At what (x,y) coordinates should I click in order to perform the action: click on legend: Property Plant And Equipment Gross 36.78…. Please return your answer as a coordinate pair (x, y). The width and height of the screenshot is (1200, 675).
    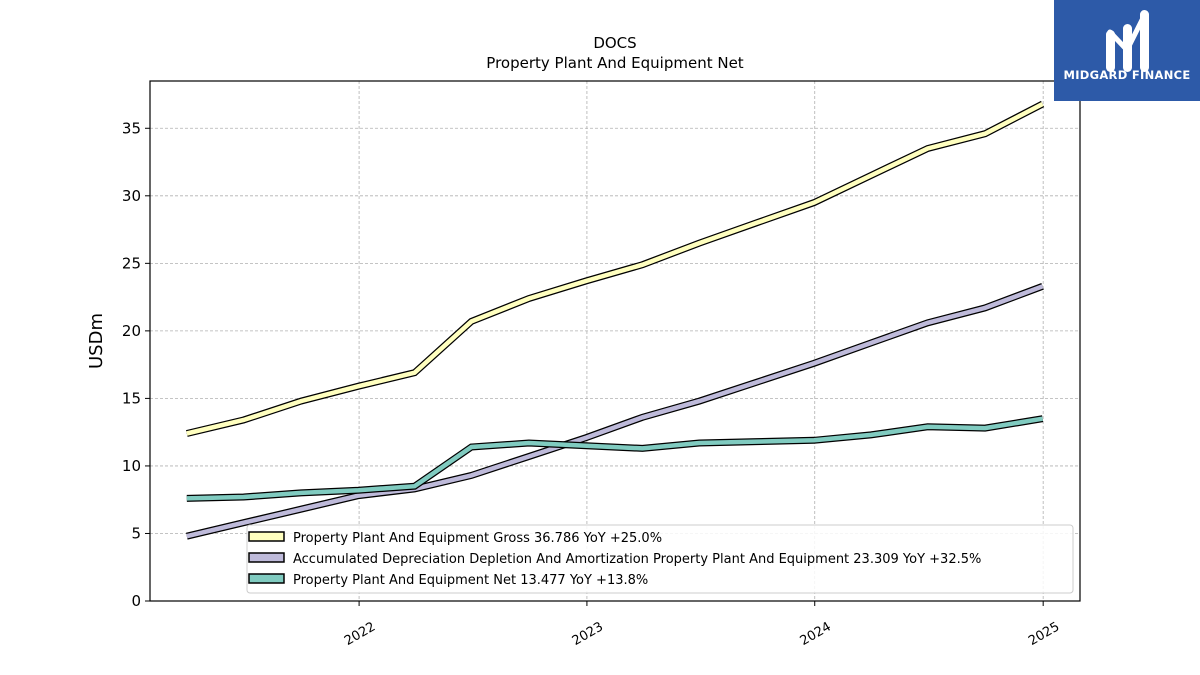
    Looking at the image, I should click on (660, 559).